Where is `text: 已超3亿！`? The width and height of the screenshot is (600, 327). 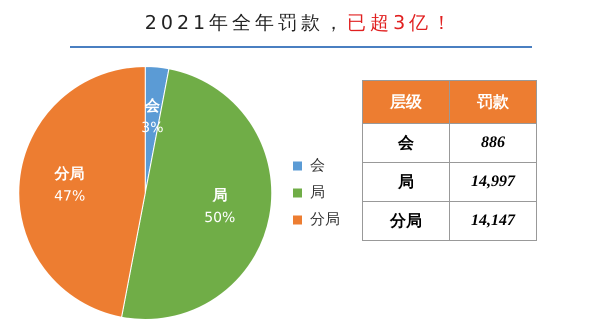 text: 已超3亿！ is located at coordinates (401, 23).